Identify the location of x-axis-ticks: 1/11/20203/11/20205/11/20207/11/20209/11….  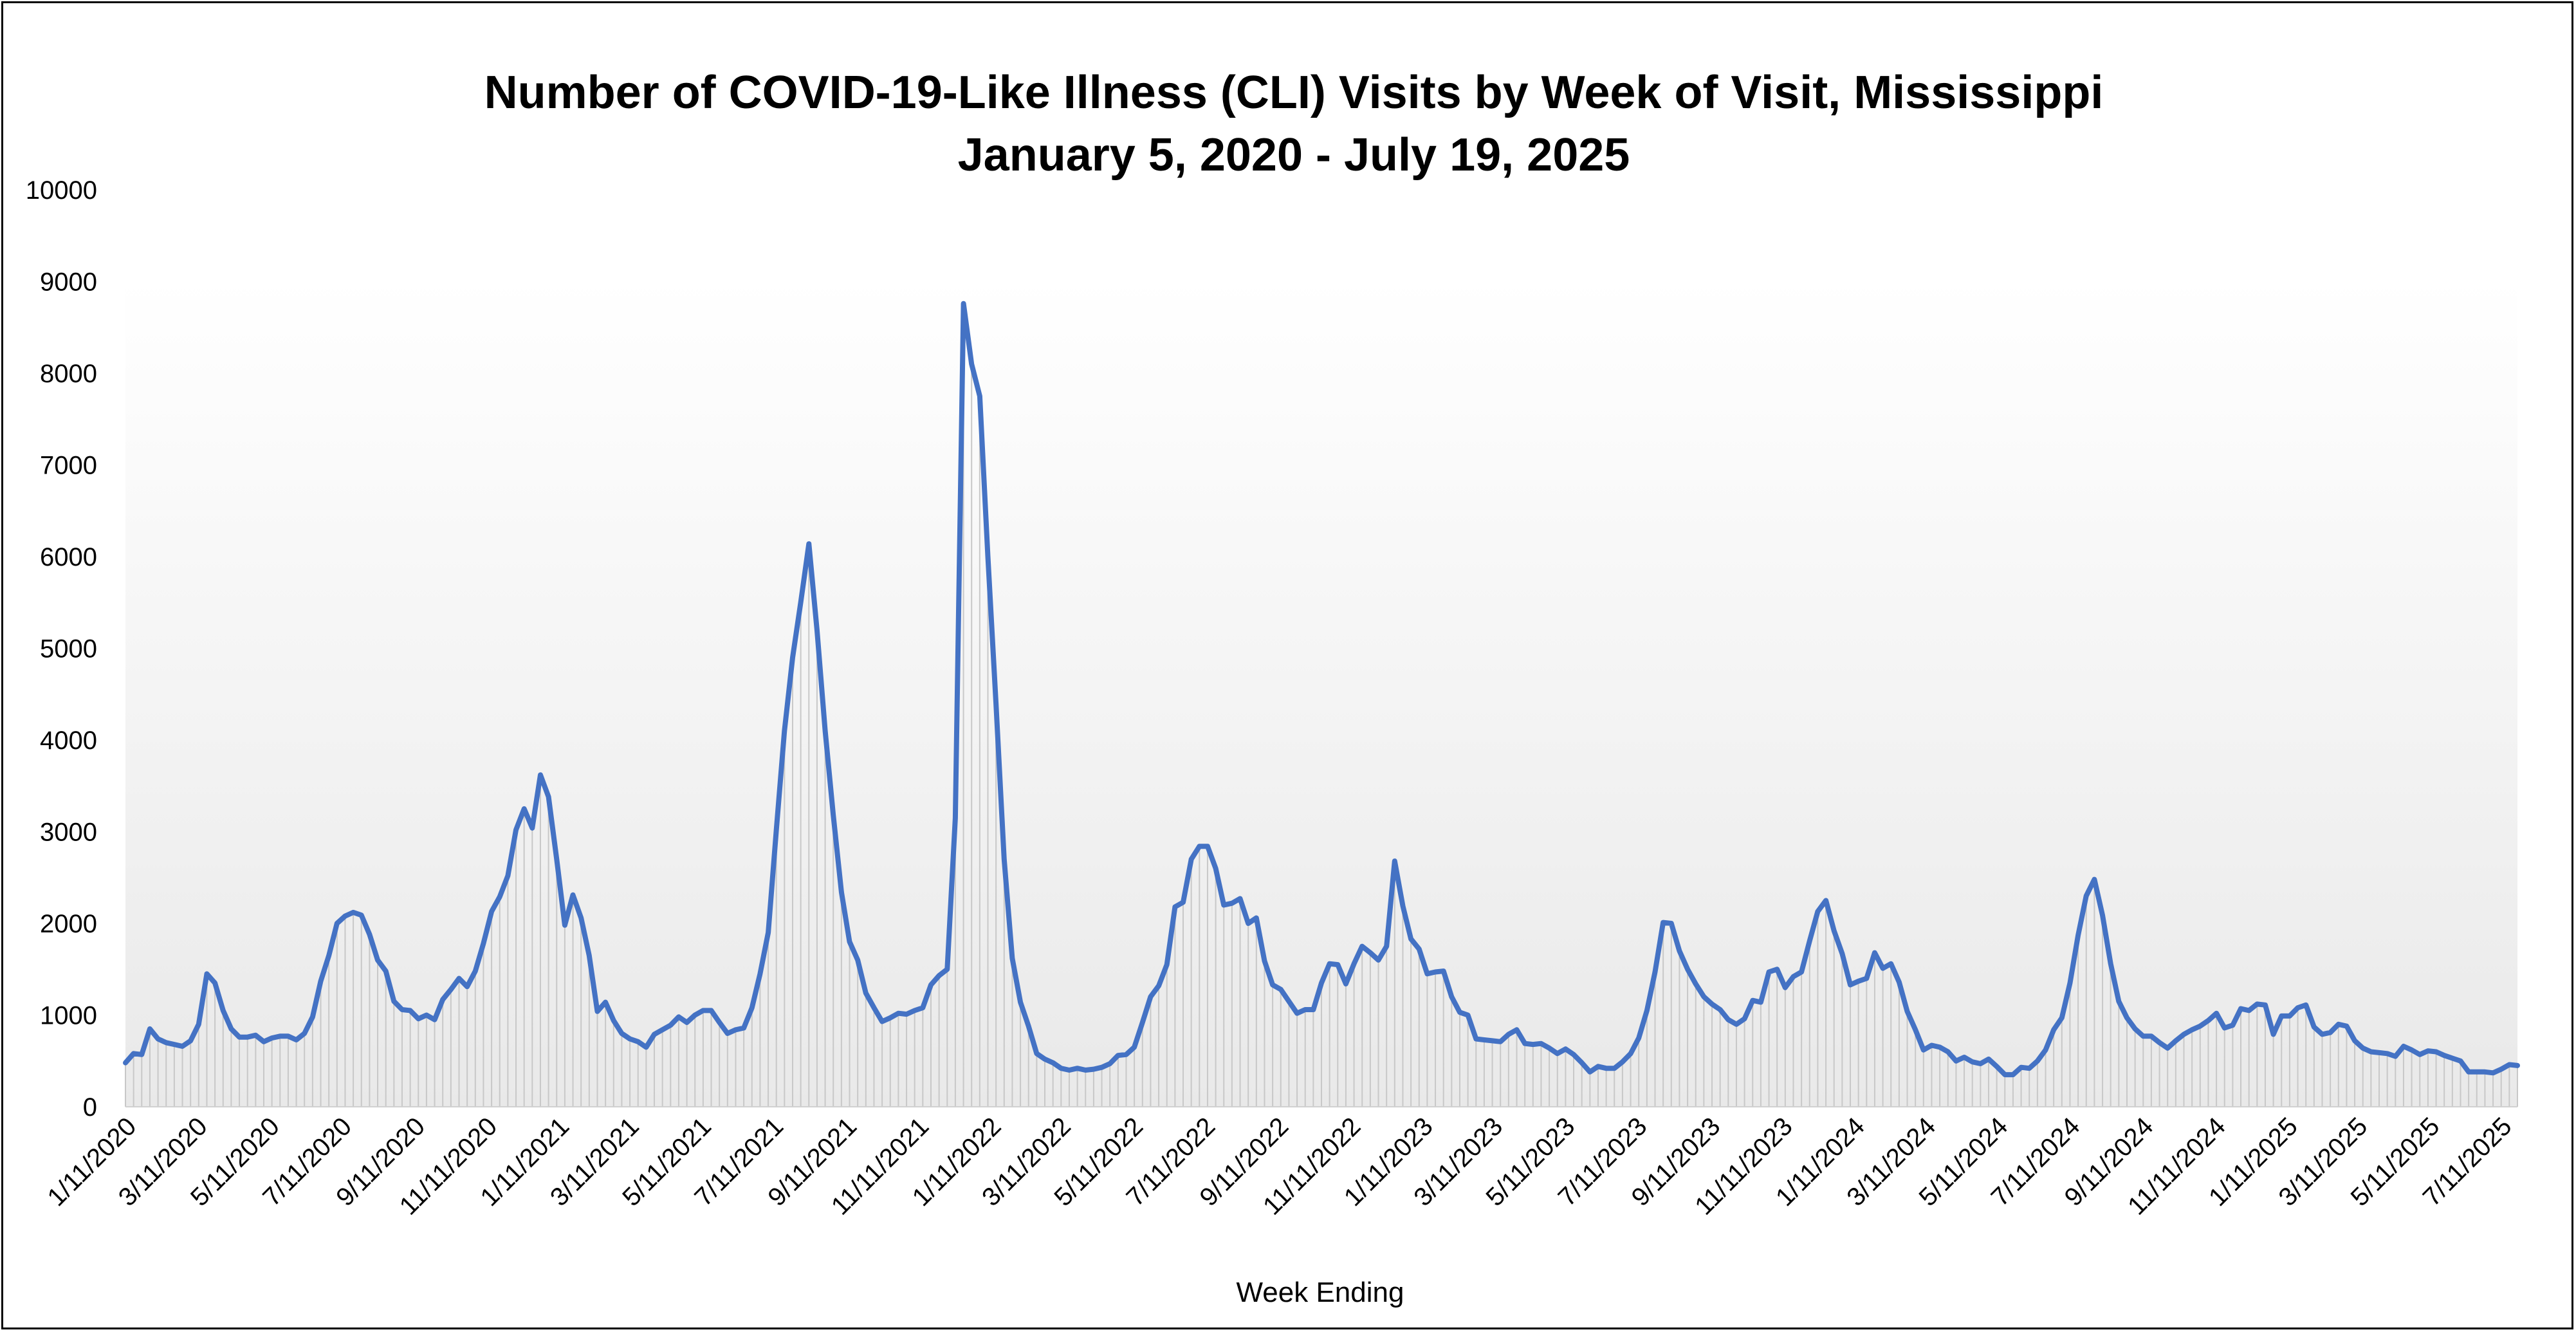
(1279, 1166).